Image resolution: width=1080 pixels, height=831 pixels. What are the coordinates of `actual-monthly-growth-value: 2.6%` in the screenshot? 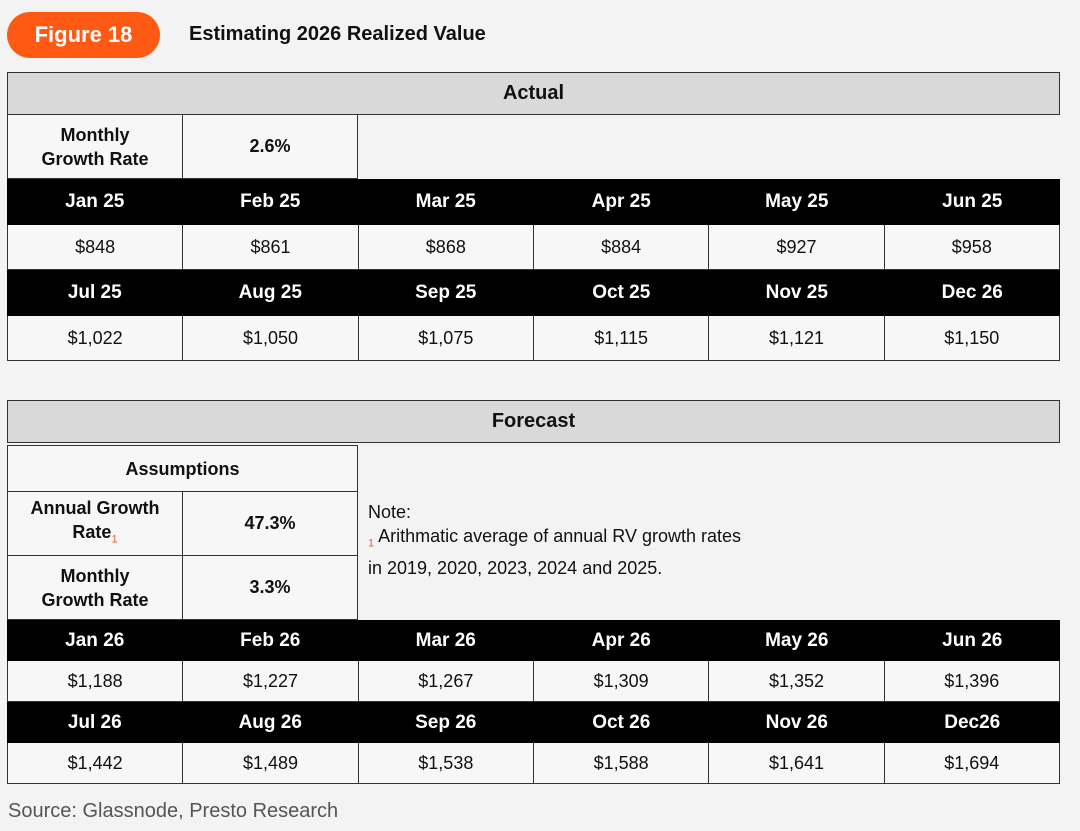 It's located at (270, 146).